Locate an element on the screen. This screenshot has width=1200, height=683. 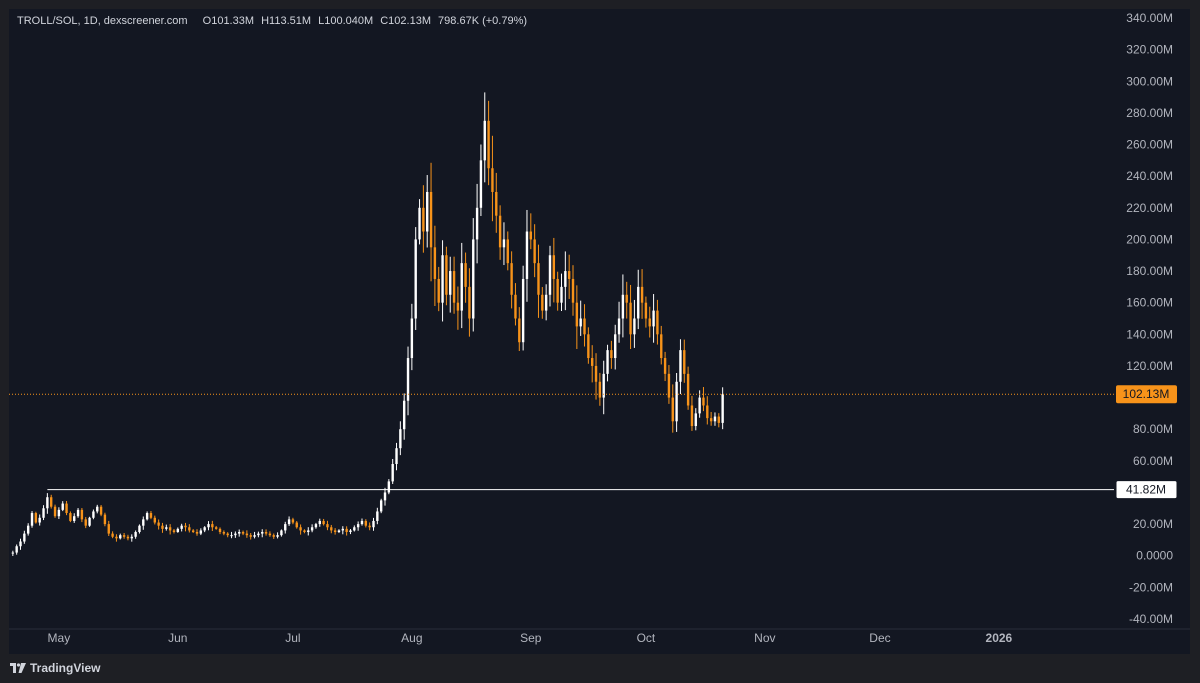
last-price-label: 102.13M is located at coordinates (1146, 394).